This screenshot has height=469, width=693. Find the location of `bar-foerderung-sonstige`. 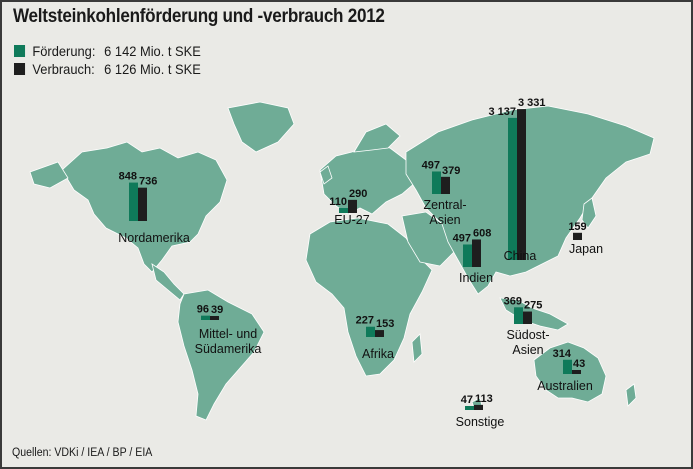

bar-foerderung-sonstige is located at coordinates (469, 408).